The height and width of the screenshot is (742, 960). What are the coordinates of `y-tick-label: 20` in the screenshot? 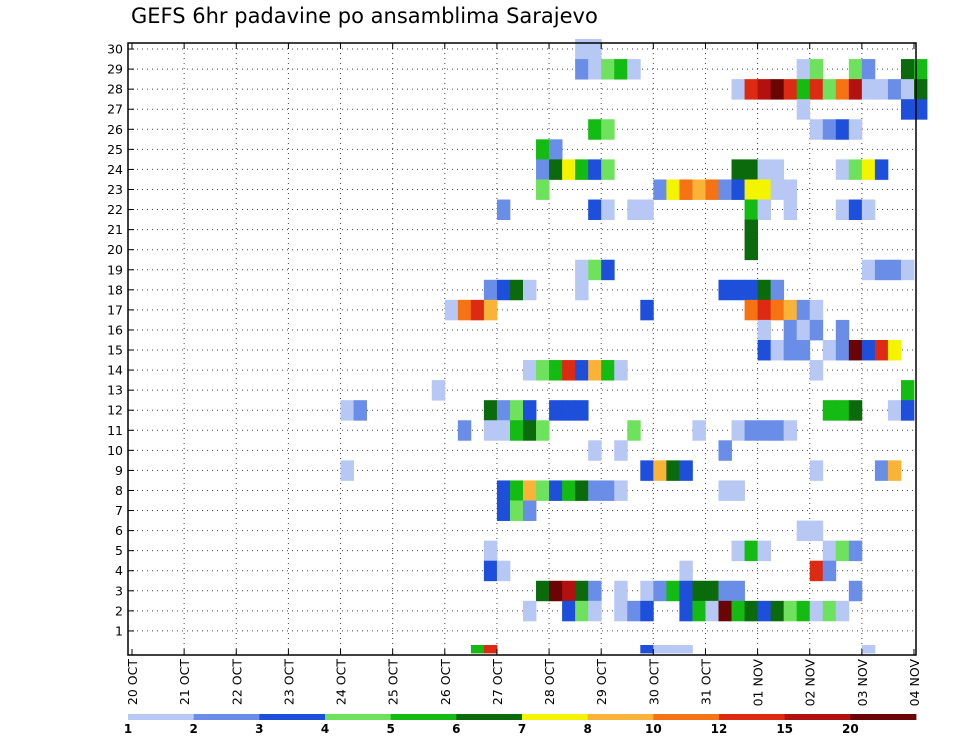 It's located at (115, 249).